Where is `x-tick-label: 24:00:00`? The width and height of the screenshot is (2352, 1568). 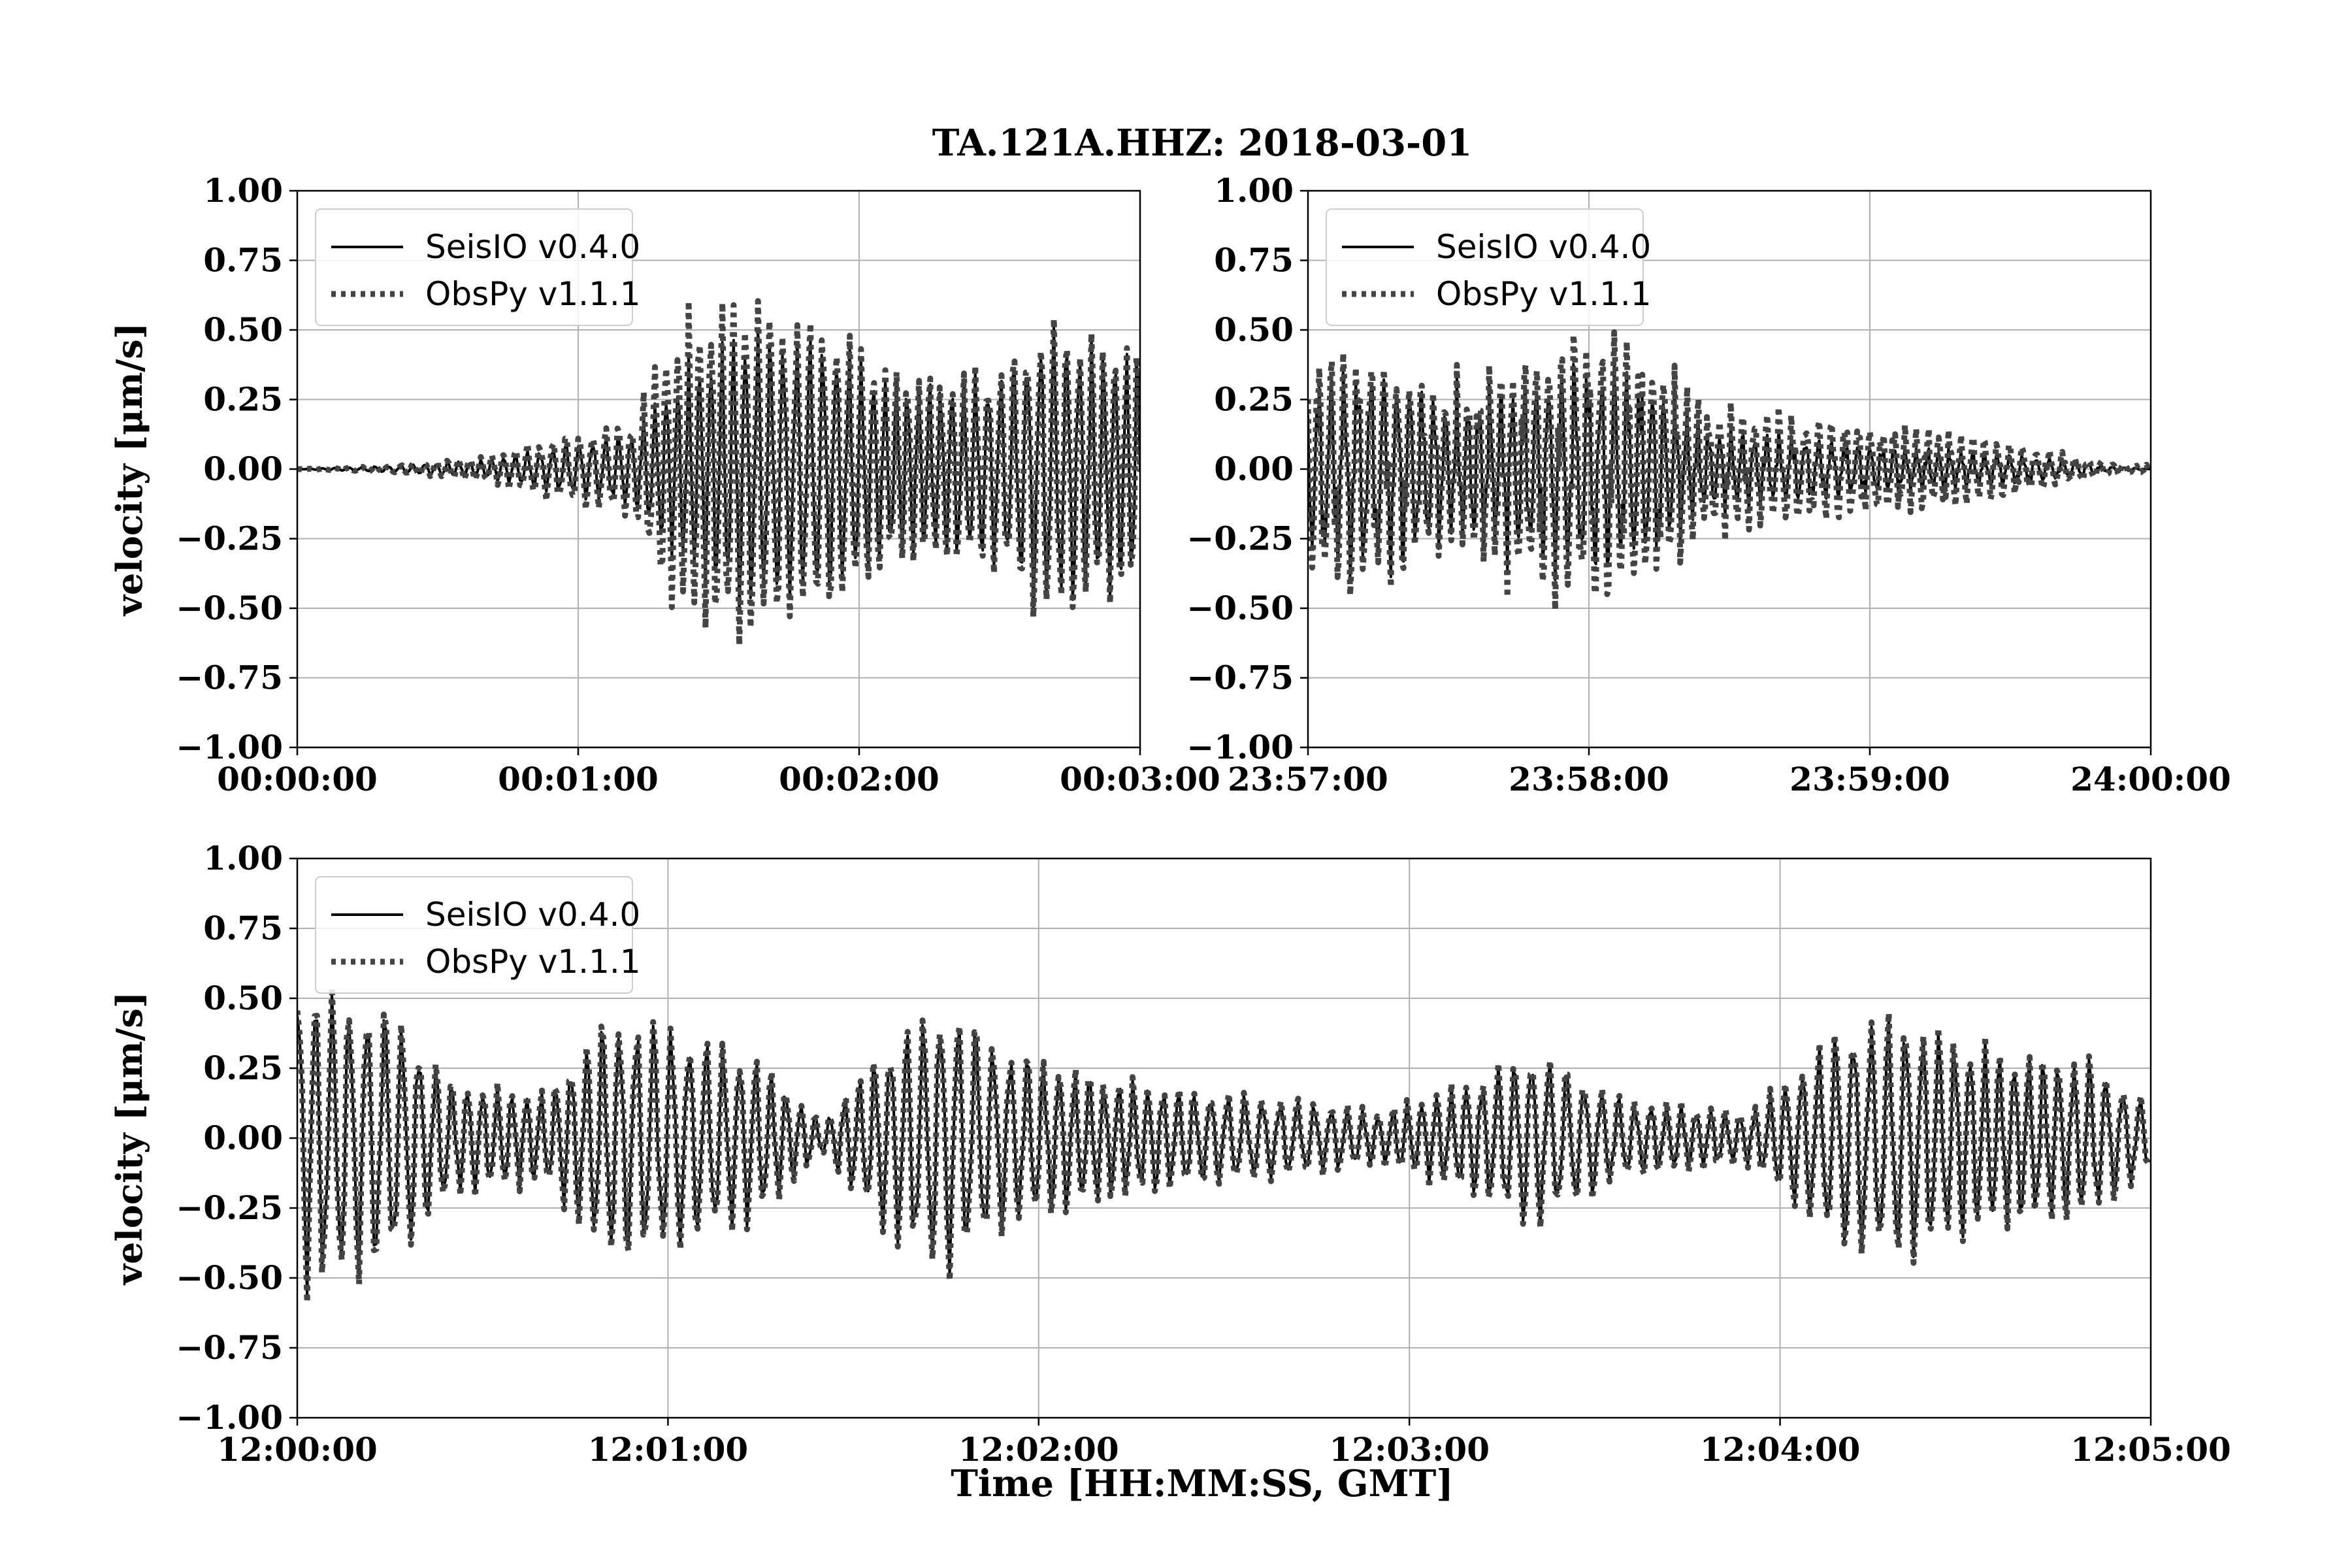
x-tick-label: 24:00:00 is located at coordinates (2150, 779).